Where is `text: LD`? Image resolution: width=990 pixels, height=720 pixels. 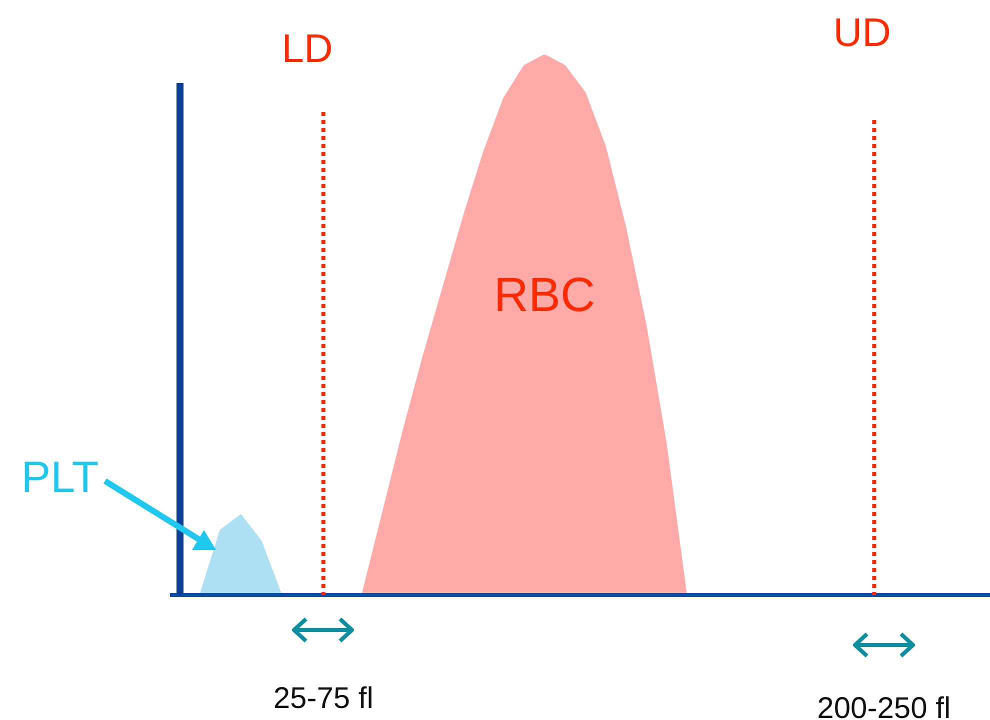 text: LD is located at coordinates (307, 49).